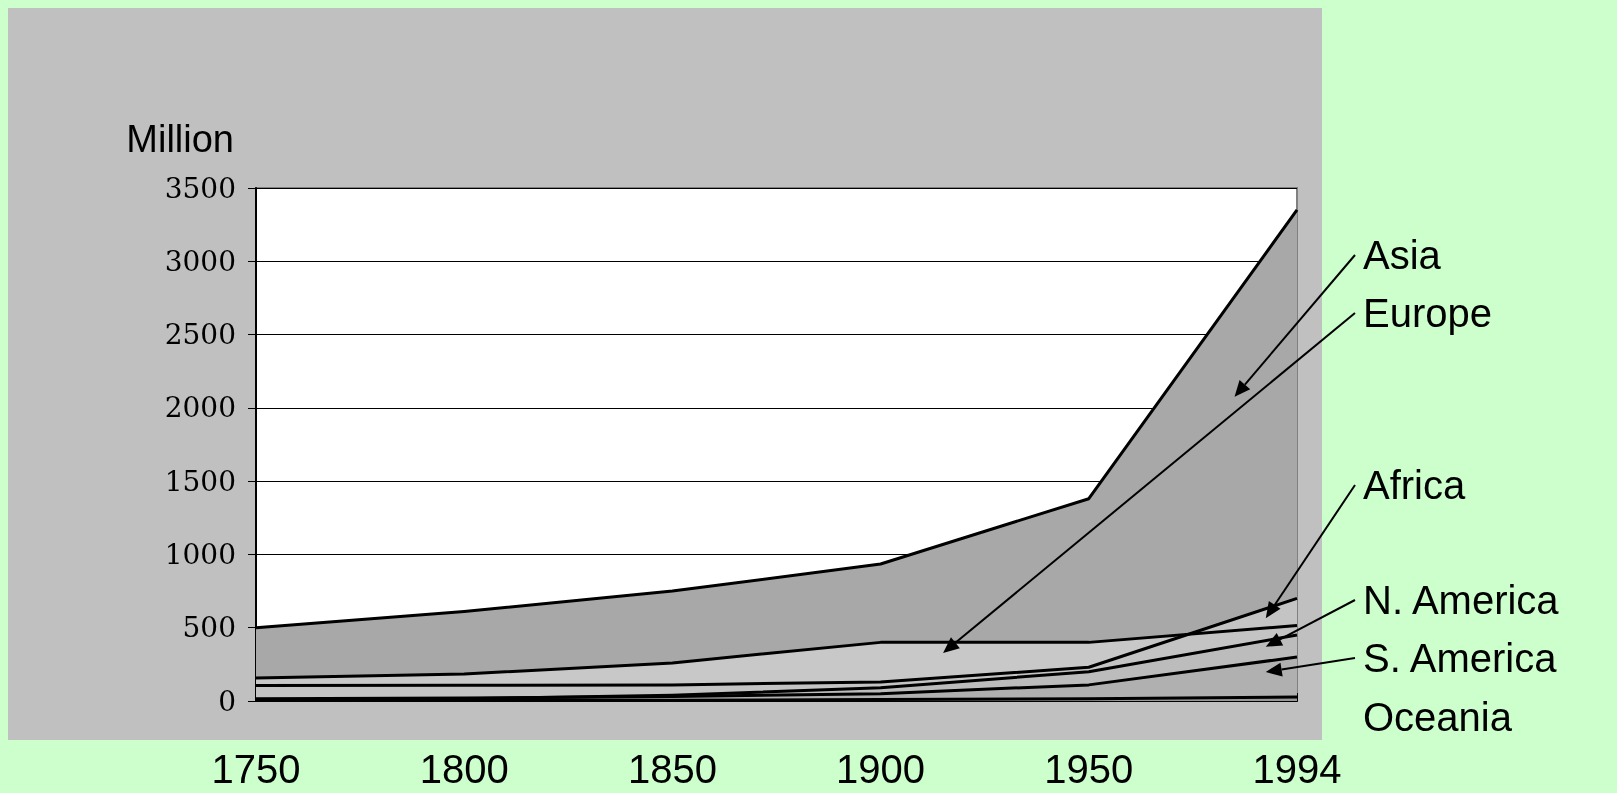  Describe the element at coordinates (881, 769) in the screenshot. I see `x-tick-label: 1900` at that location.